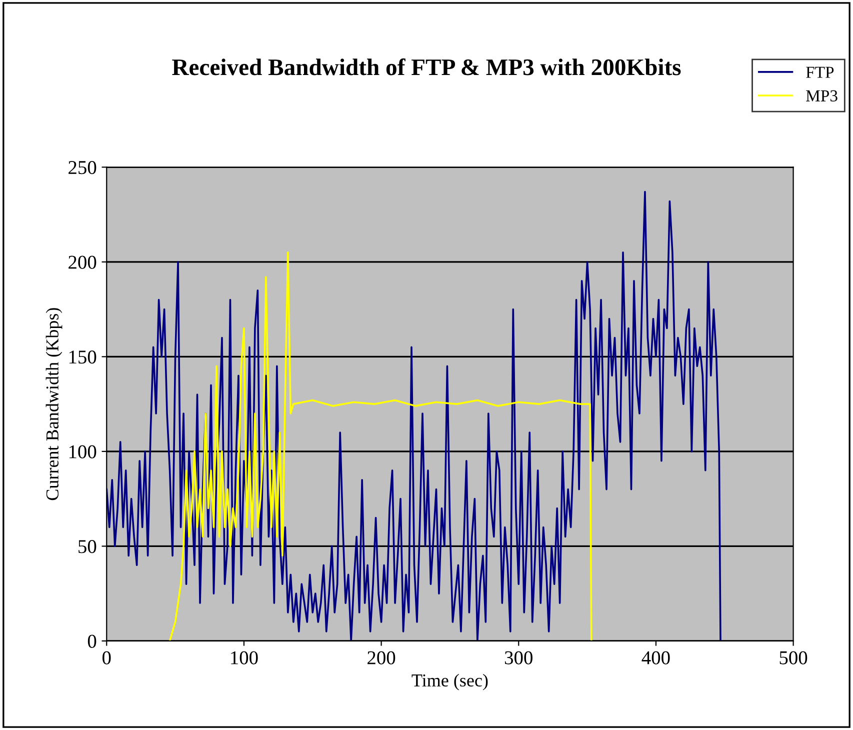 The width and height of the screenshot is (853, 730). What do you see at coordinates (794, 657) in the screenshot?
I see `x-tick-label: 500` at bounding box center [794, 657].